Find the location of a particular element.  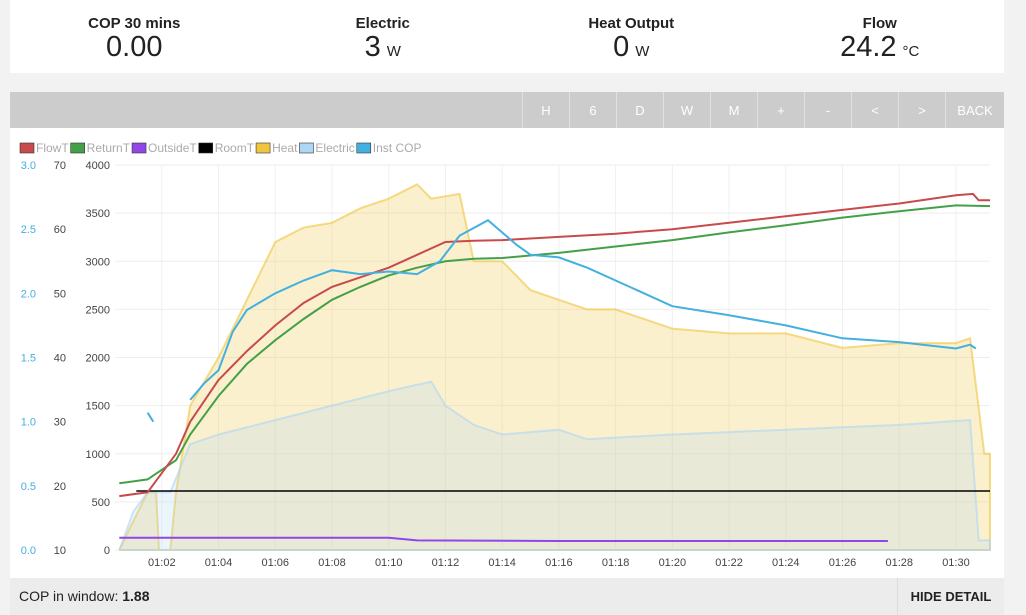

month-button: M is located at coordinates (733, 110).